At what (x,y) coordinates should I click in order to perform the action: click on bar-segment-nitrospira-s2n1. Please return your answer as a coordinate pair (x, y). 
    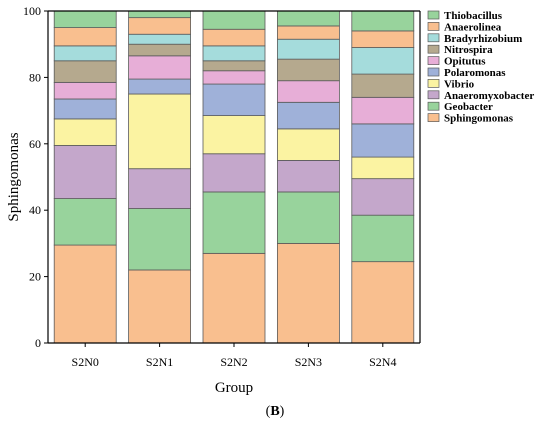
    Looking at the image, I should click on (160, 50).